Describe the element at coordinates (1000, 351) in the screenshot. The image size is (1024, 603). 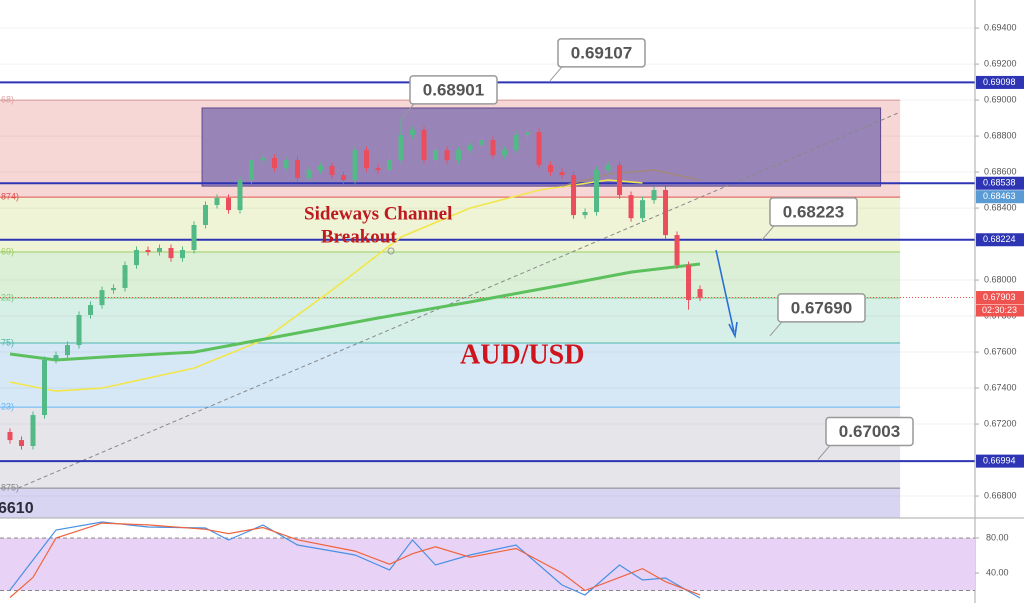
I see `y-tick-label: 0.67600` at that location.